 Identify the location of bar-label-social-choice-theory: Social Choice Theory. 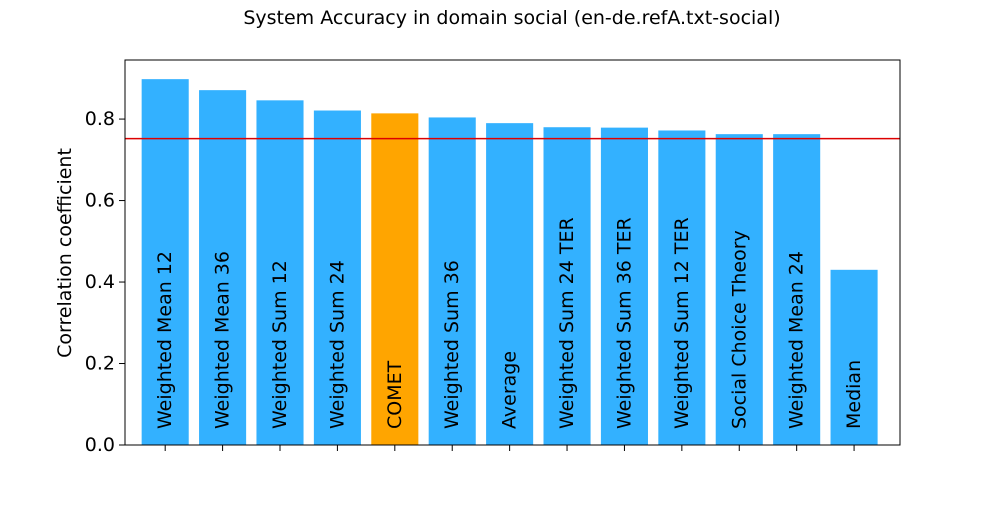
(739, 329).